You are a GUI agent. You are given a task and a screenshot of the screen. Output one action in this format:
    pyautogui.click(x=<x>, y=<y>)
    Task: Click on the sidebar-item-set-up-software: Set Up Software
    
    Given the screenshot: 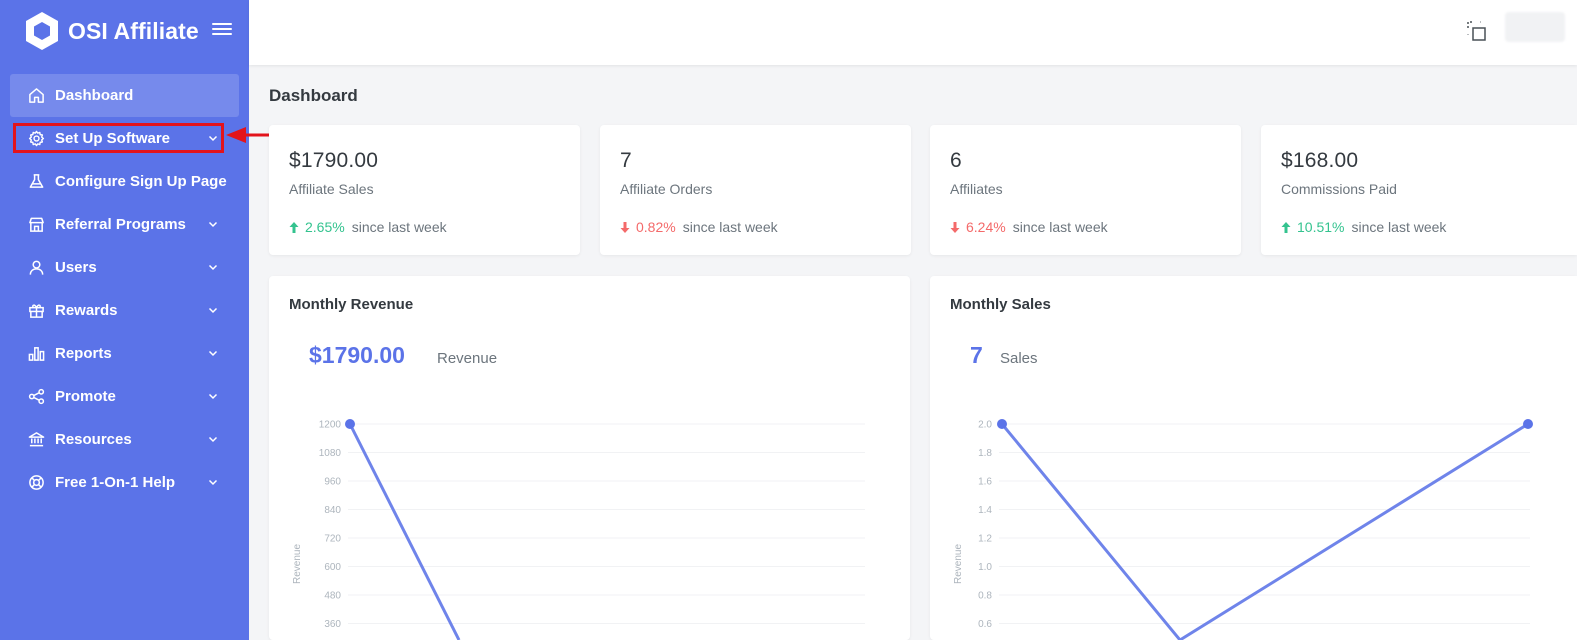 What is the action you would take?
    pyautogui.click(x=124, y=138)
    